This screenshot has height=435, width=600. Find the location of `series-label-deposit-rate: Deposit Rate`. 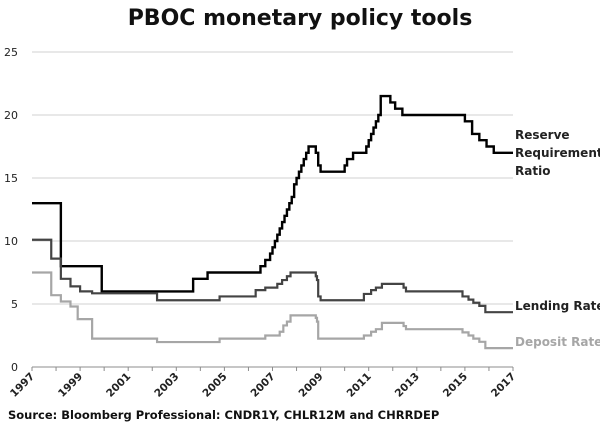

series-label-deposit-rate: Deposit Rate is located at coordinates (557, 342).